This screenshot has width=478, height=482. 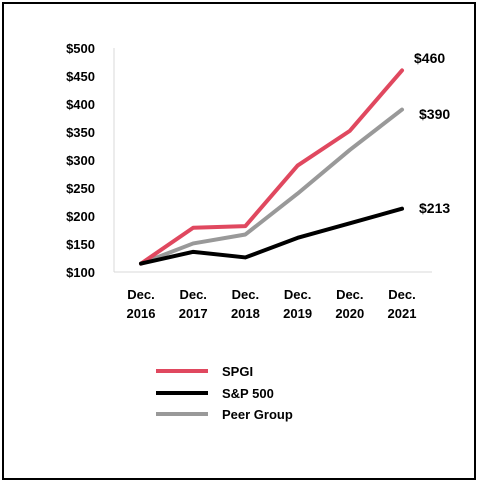 What do you see at coordinates (80, 48) in the screenshot?
I see `y-tick-label: $500` at bounding box center [80, 48].